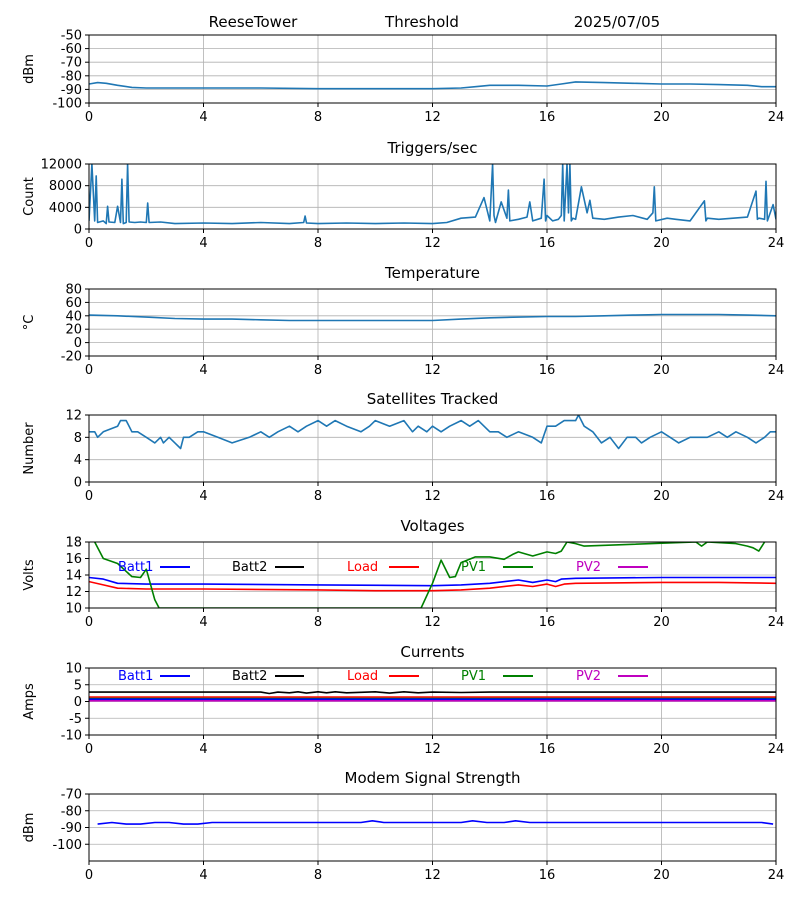  What do you see at coordinates (65, 186) in the screenshot?
I see `y-tick-label: 8000` at bounding box center [65, 186].